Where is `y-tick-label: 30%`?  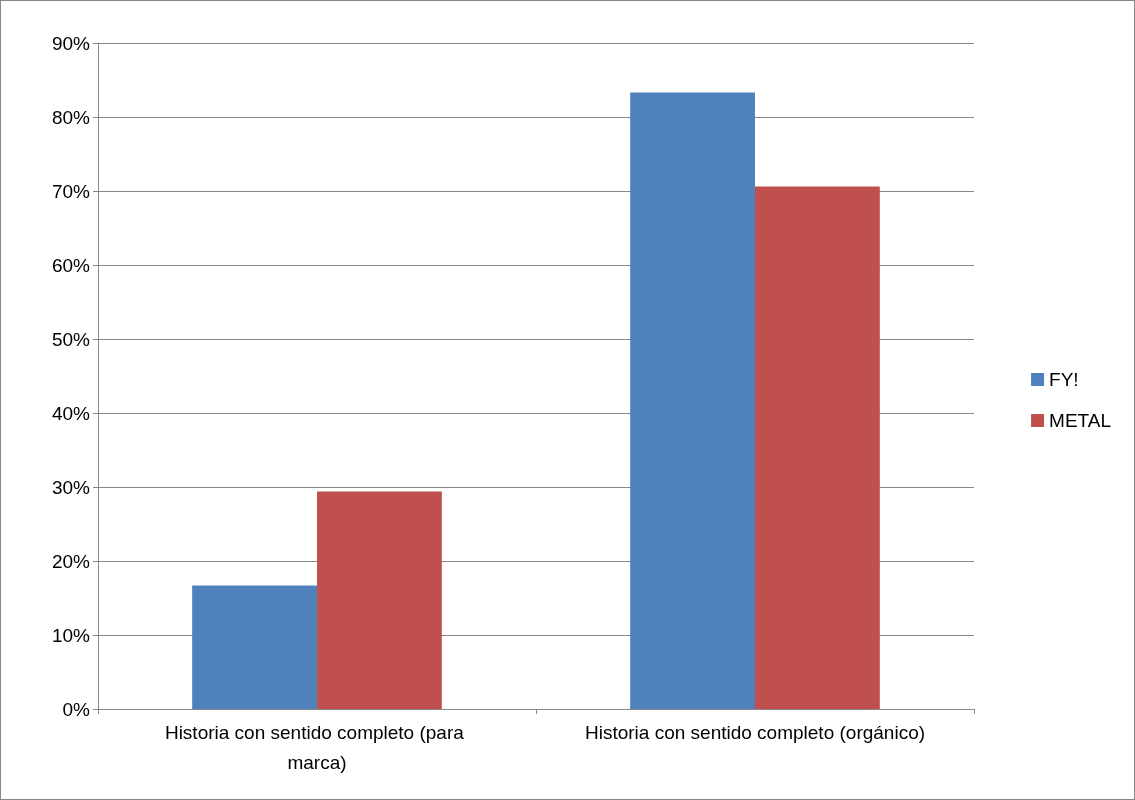
y-tick-label: 30% is located at coordinates (71, 487).